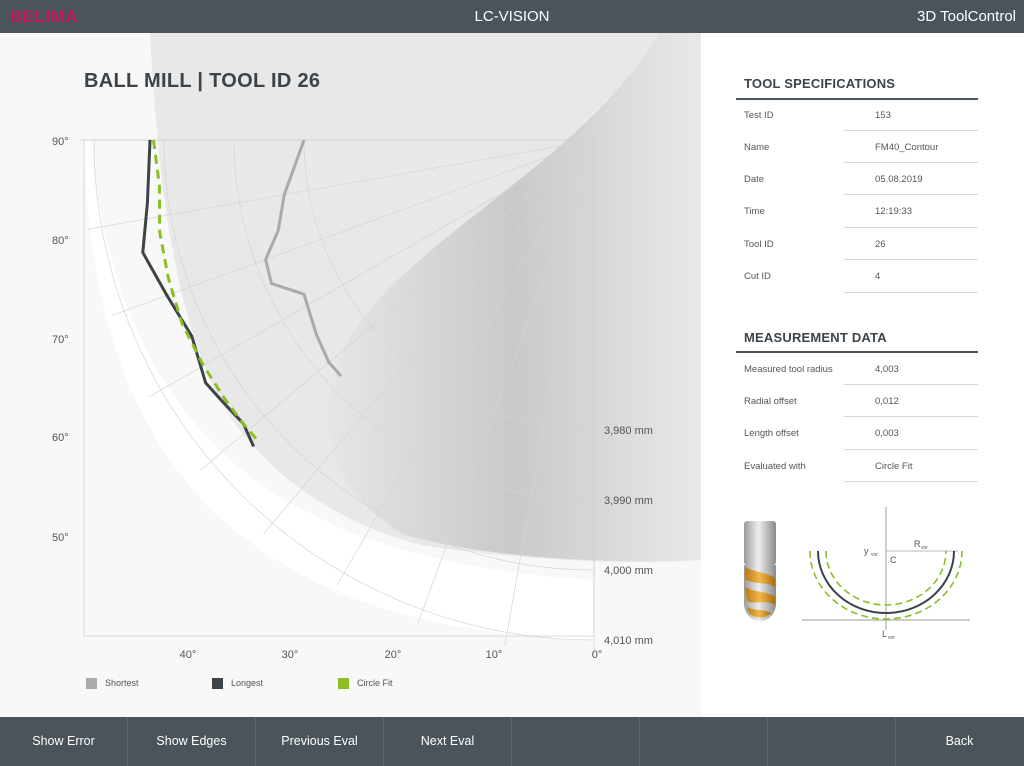 This screenshot has width=1024, height=766. I want to click on angle-tick-label: 0°, so click(597, 655).